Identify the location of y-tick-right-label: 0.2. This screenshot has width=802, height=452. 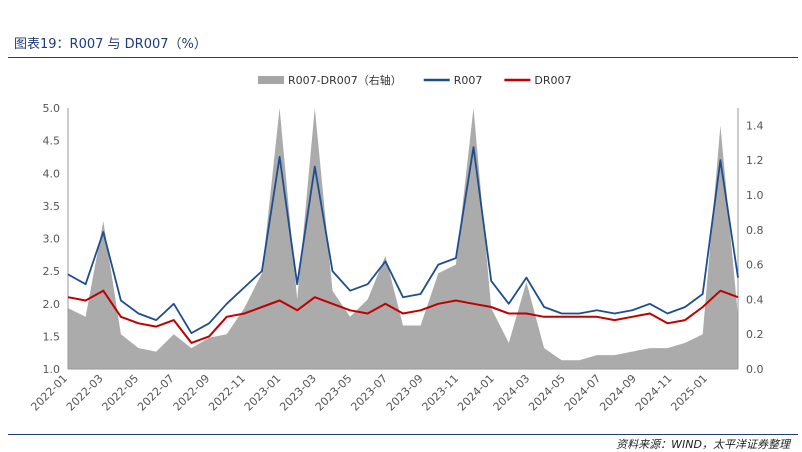
(755, 334).